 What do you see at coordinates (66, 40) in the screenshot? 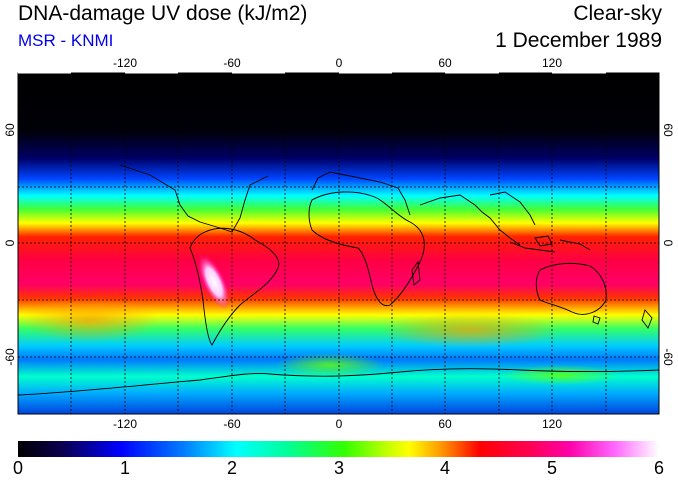
I see `source-label: MSR - KNMI` at bounding box center [66, 40].